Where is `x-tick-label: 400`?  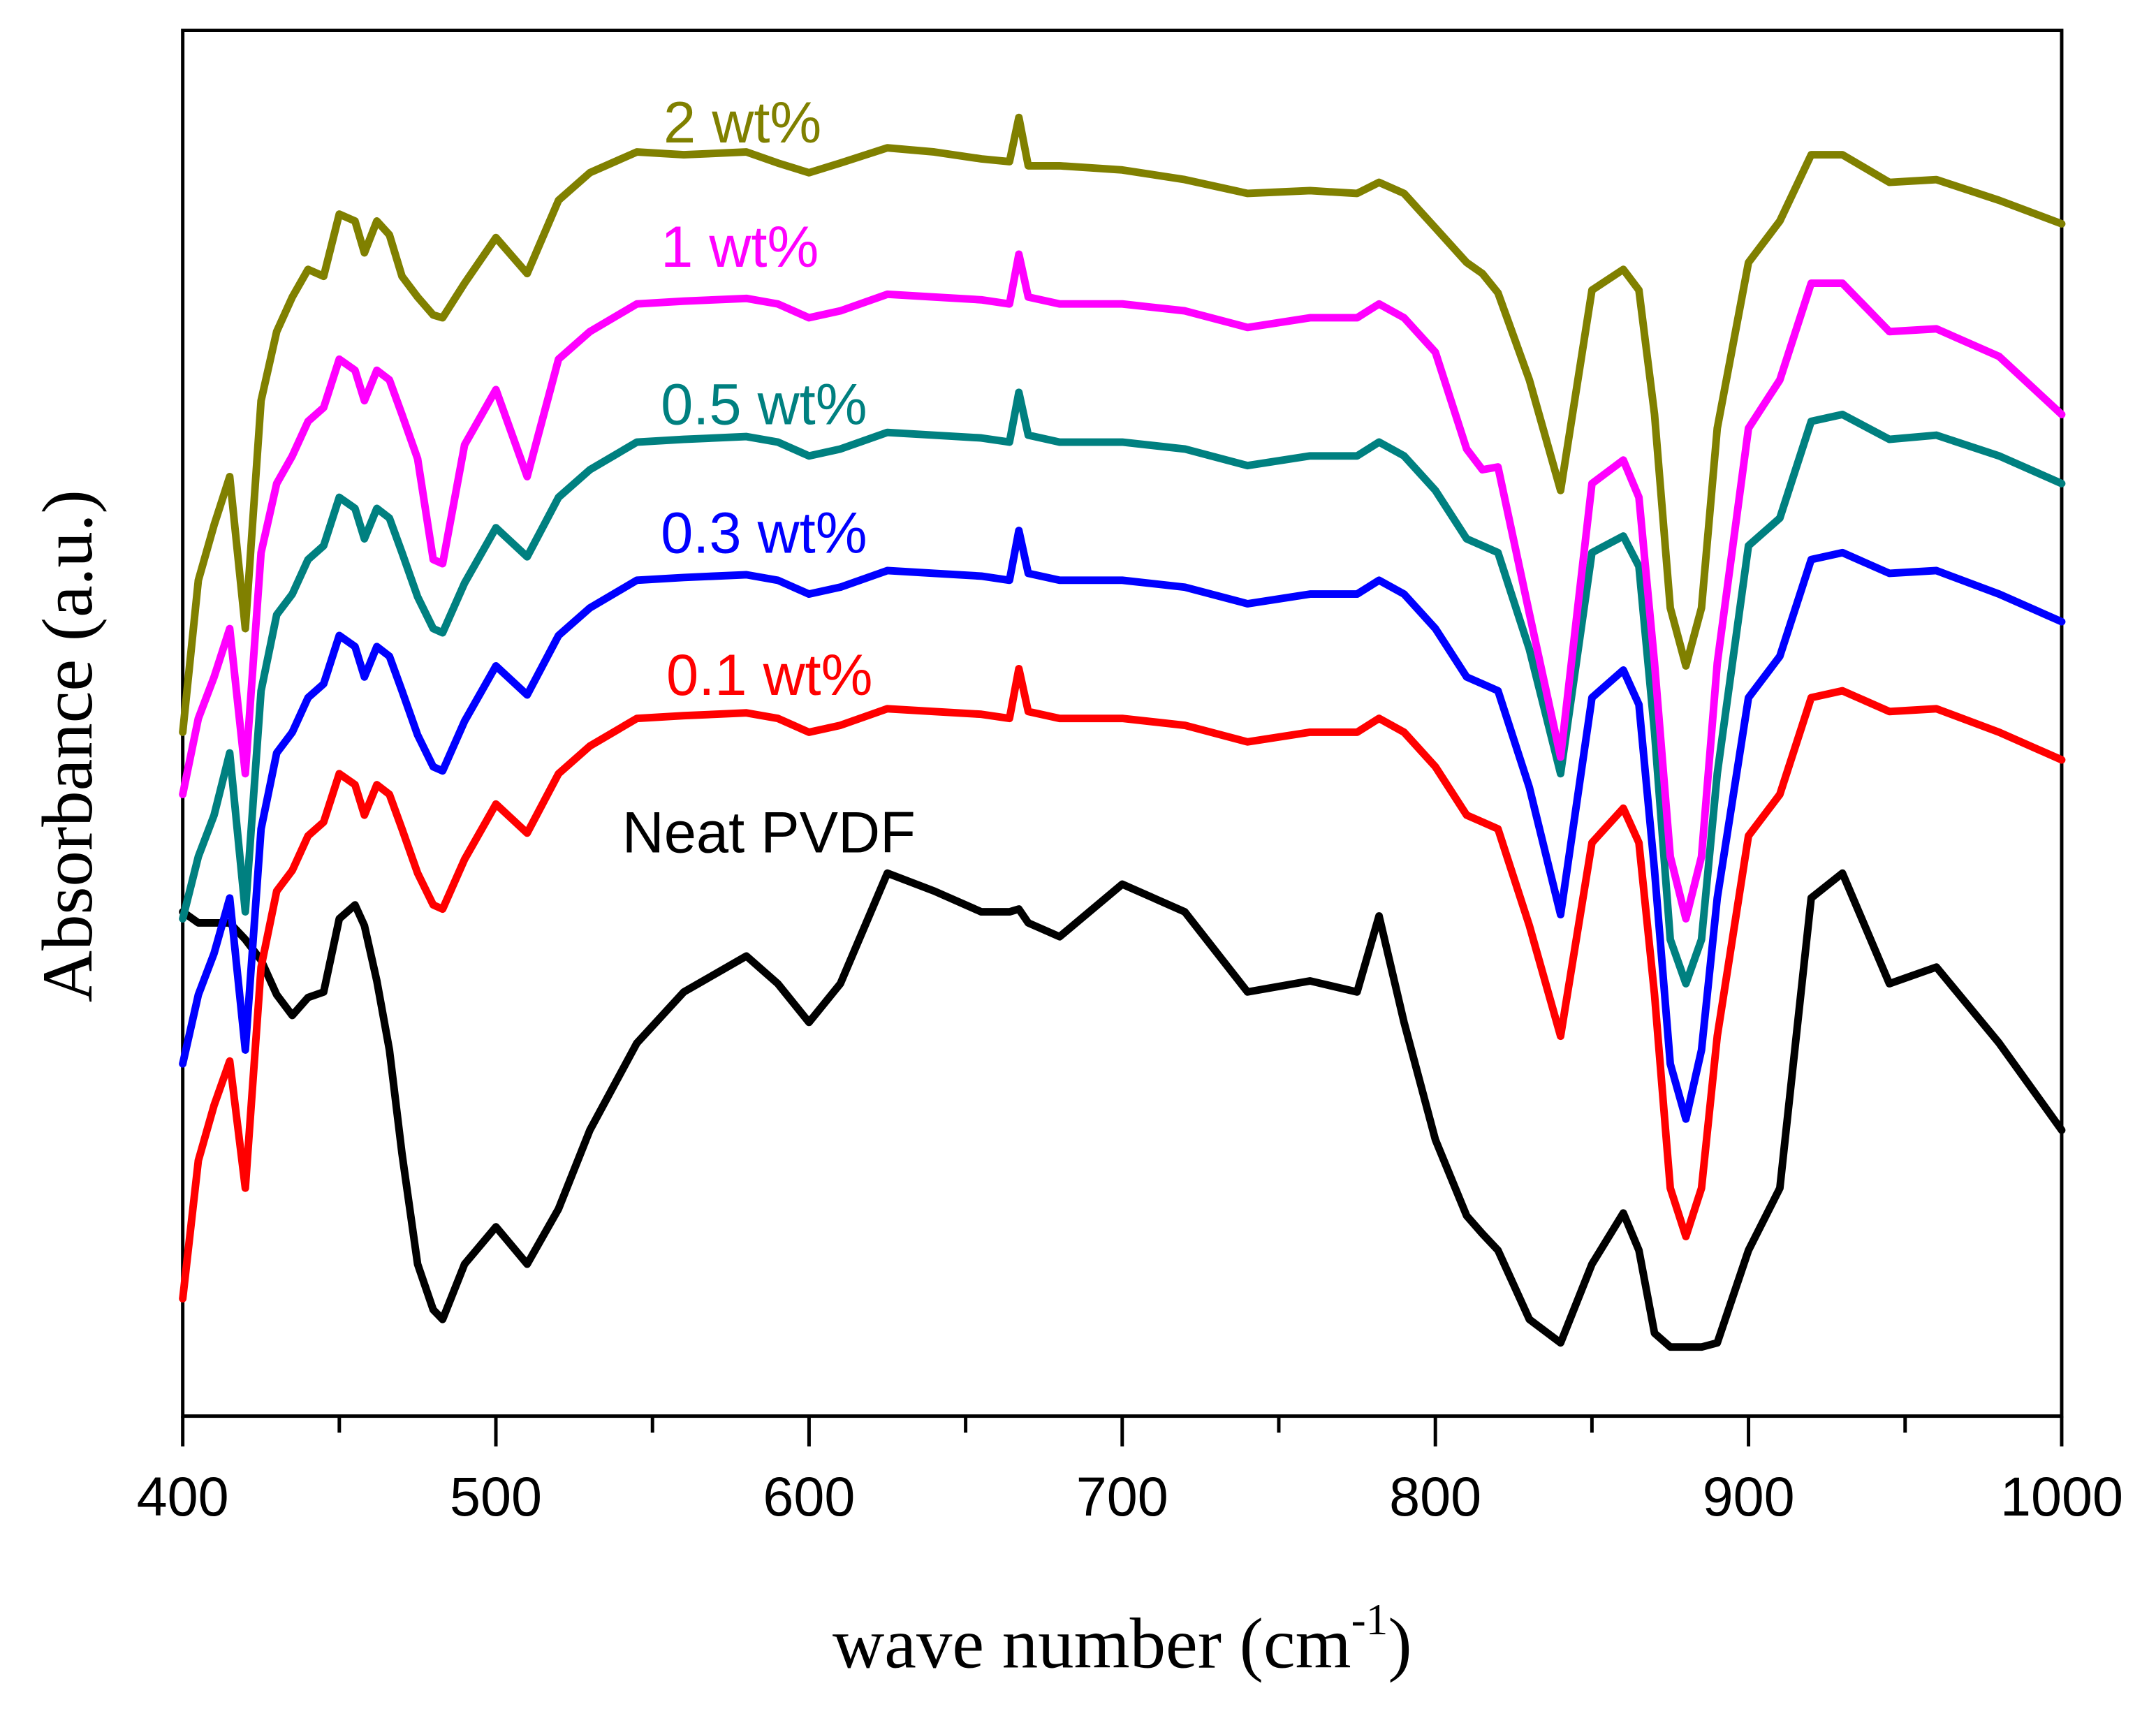 x-tick-label: 400 is located at coordinates (183, 1496).